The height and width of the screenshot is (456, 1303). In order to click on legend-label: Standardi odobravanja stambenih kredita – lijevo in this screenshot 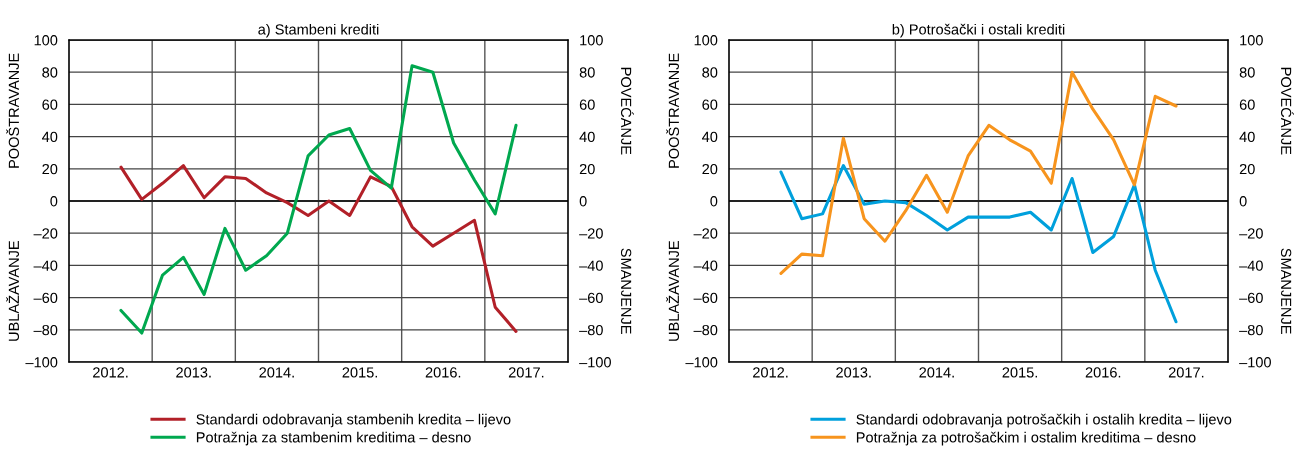, I will do `click(353, 420)`.